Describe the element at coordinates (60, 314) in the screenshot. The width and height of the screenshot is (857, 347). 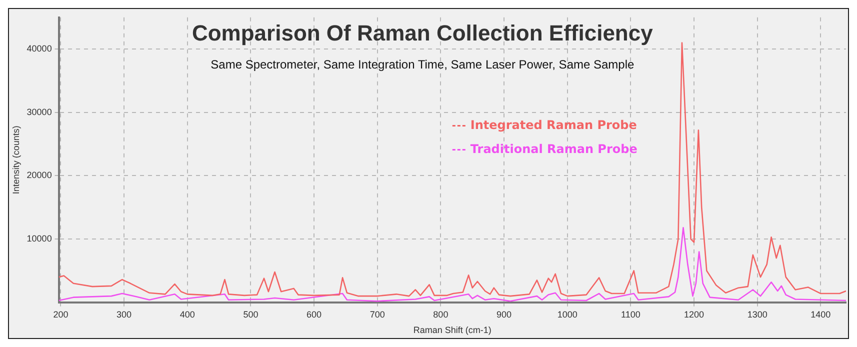
I see `x-tick-label: 200` at that location.